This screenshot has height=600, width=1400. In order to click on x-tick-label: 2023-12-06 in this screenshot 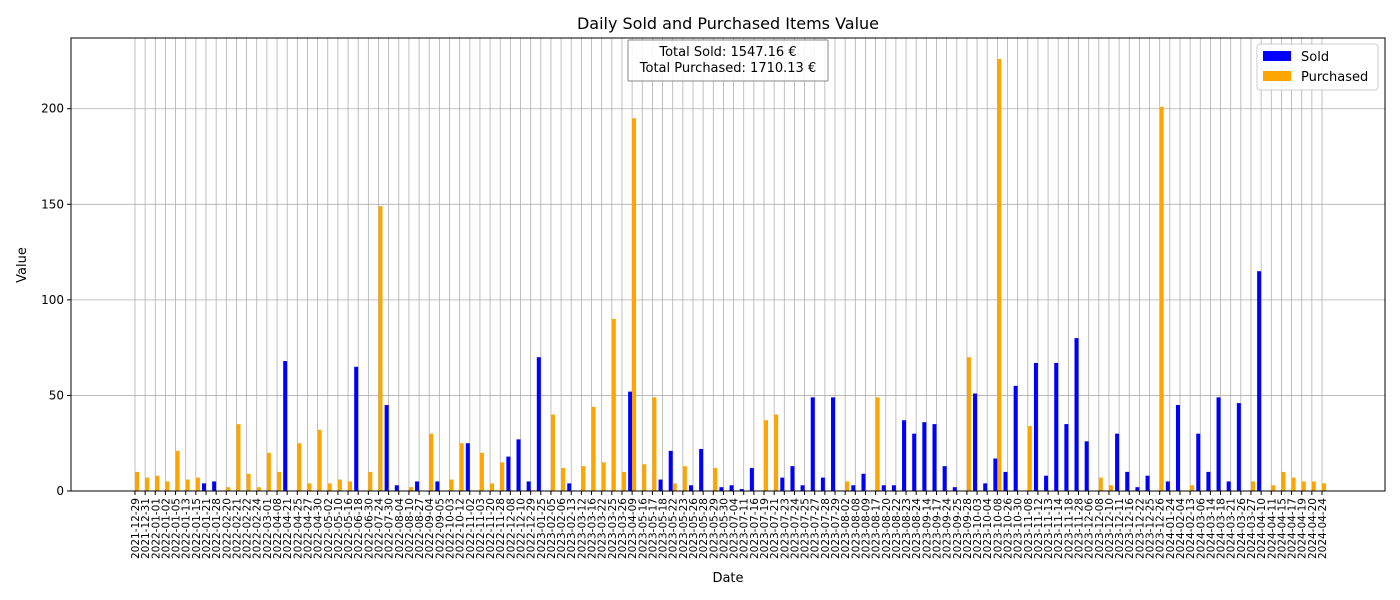, I will do `click(1090, 528)`.